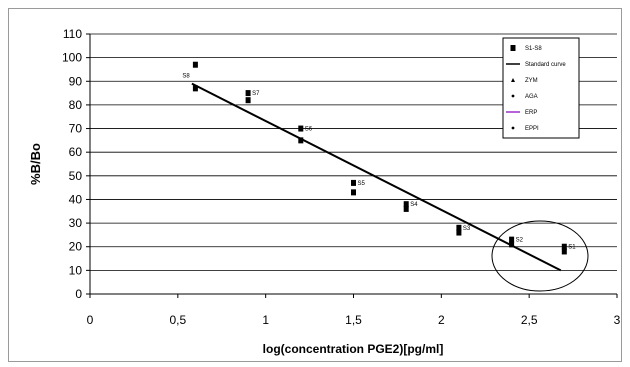  I want to click on legend-label: Standard curve, so click(545, 65).